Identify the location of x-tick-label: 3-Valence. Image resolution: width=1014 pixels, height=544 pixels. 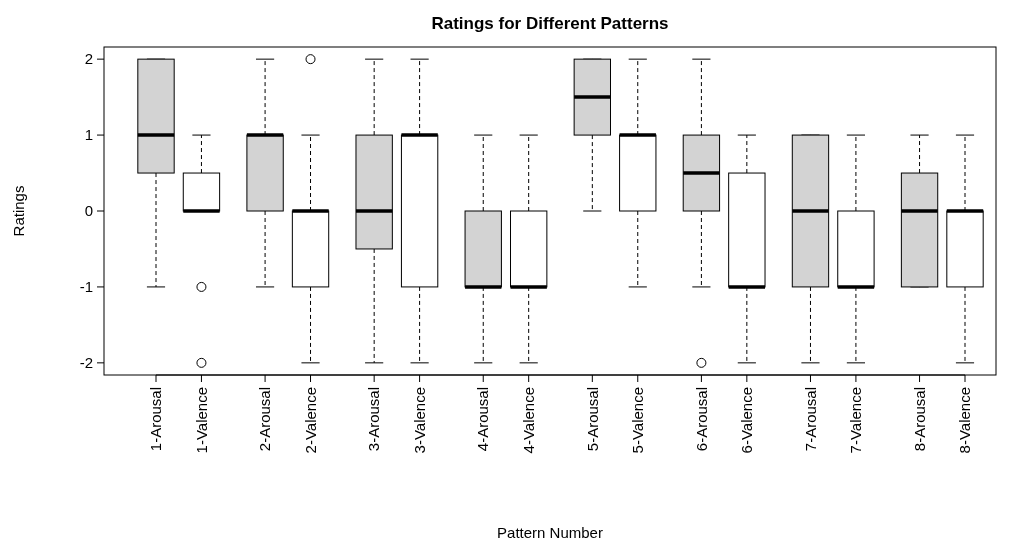
(419, 420).